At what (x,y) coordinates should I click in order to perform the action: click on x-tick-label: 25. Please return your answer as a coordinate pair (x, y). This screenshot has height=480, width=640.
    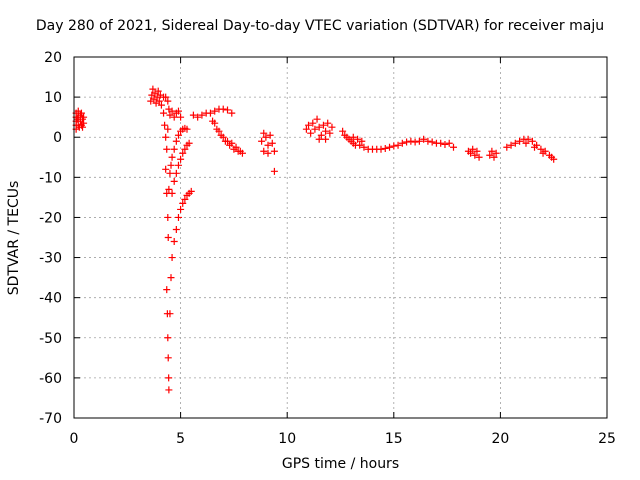
    Looking at the image, I should click on (607, 439).